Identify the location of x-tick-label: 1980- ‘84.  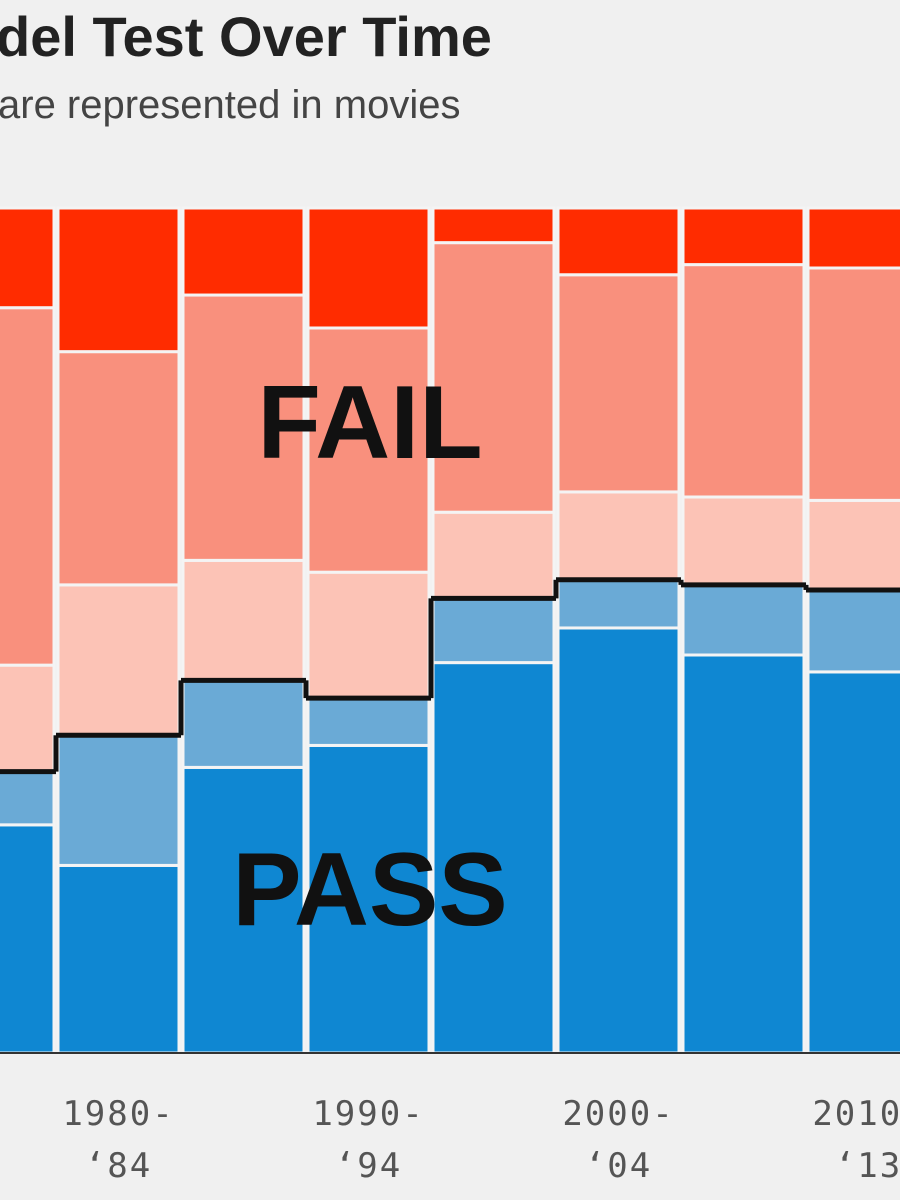
(118, 1140).